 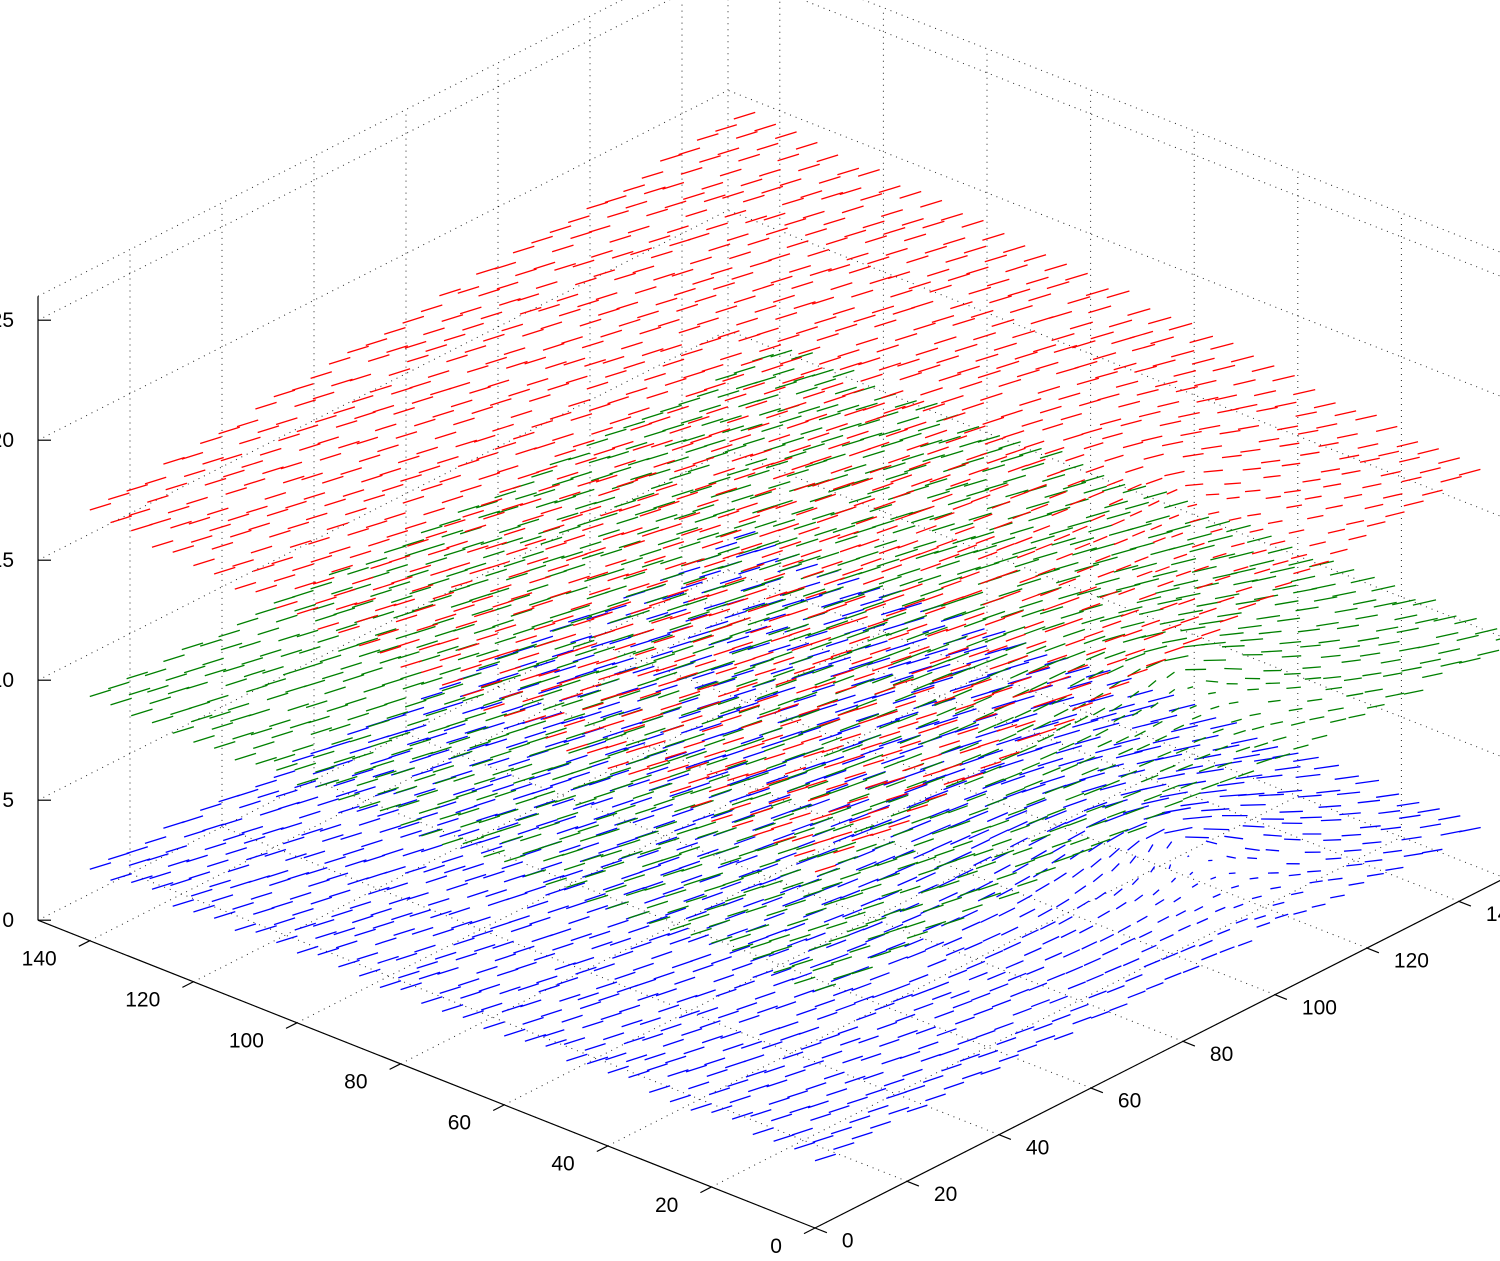 I want to click on grid-edge, so click(x=330, y=148).